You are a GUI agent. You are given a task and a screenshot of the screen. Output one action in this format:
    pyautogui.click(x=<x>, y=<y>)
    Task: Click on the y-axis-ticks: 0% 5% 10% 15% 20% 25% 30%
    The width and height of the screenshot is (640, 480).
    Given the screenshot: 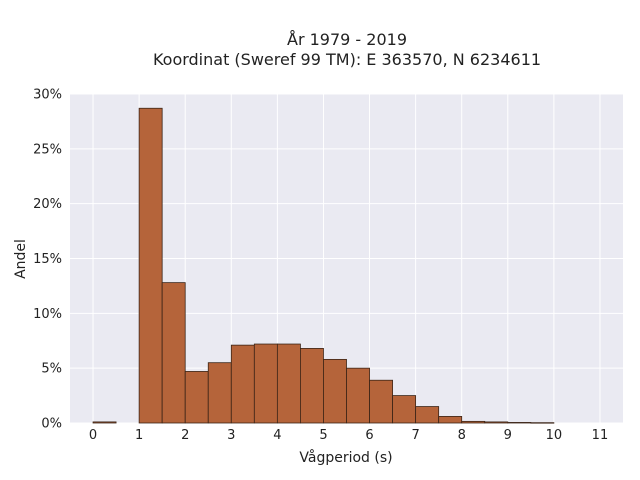 What is the action you would take?
    pyautogui.click(x=47, y=260)
    